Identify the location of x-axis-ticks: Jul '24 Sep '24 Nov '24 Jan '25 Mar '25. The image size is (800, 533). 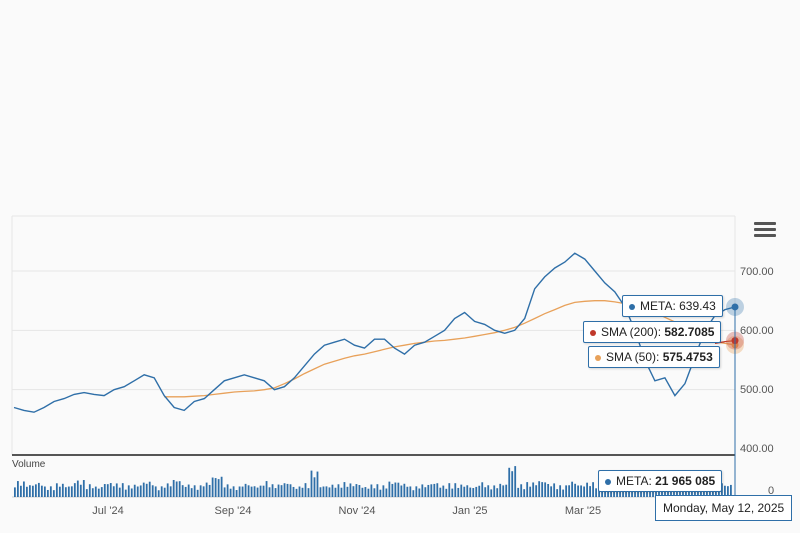
(346, 511).